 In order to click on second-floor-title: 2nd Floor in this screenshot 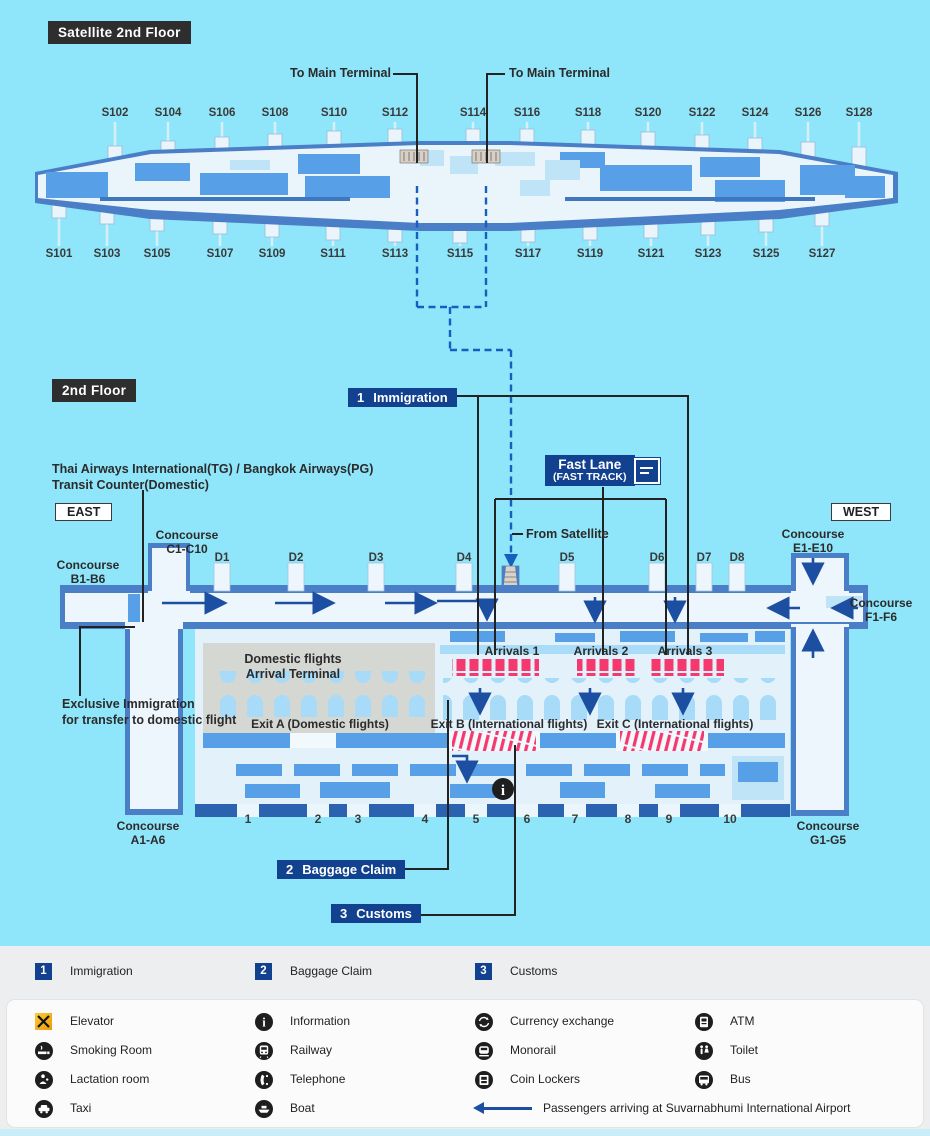, I will do `click(94, 390)`.